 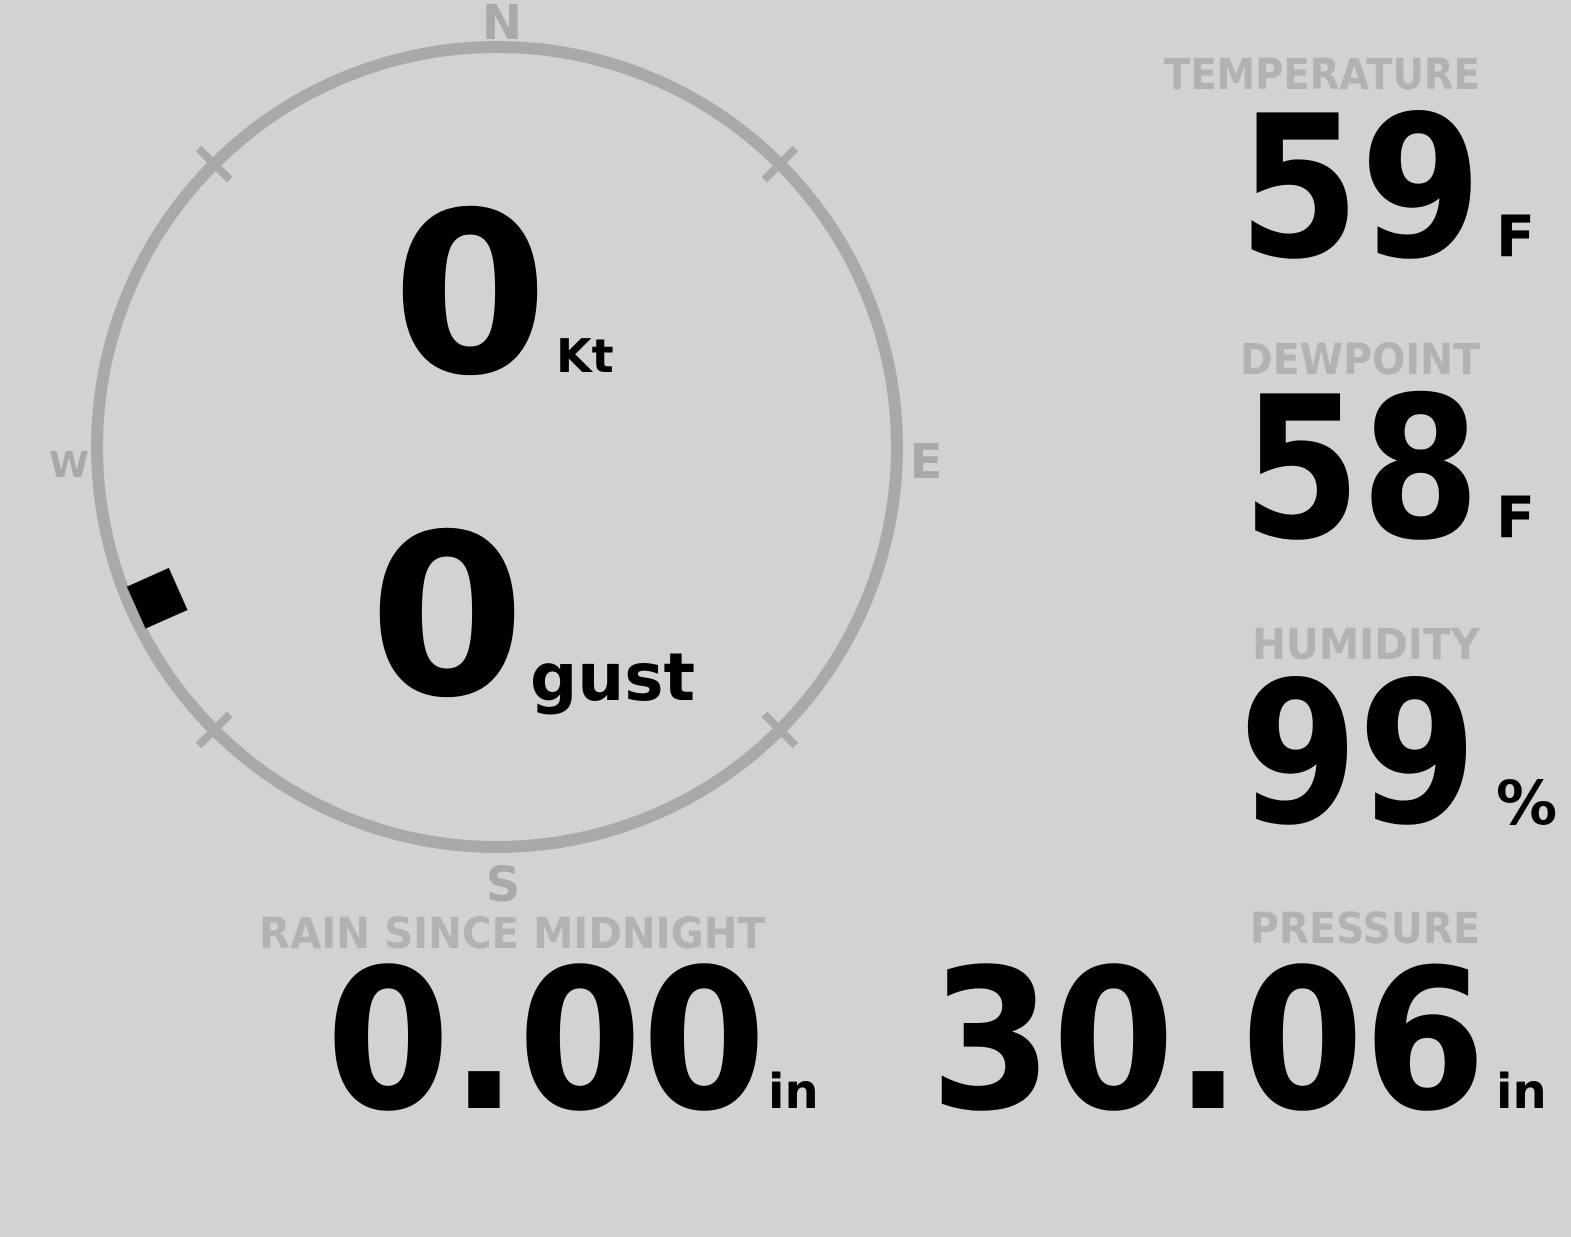 What do you see at coordinates (502, 25) in the screenshot?
I see `cardinal-north-label: N` at bounding box center [502, 25].